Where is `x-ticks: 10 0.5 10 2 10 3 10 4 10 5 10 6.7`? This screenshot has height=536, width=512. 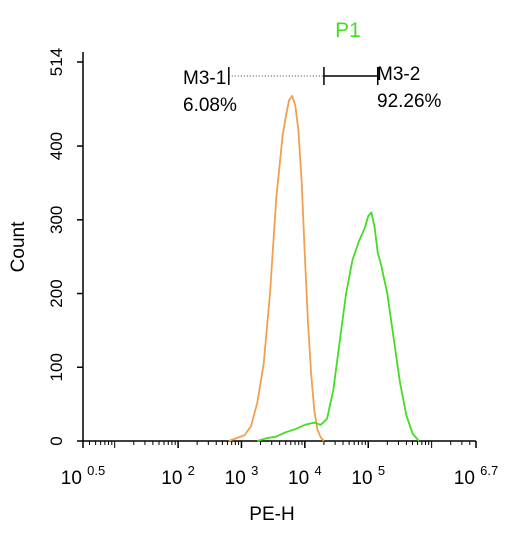 x-ticks: 10 0.5 10 2 10 3 10 4 10 5 10 6.7 is located at coordinates (280, 465).